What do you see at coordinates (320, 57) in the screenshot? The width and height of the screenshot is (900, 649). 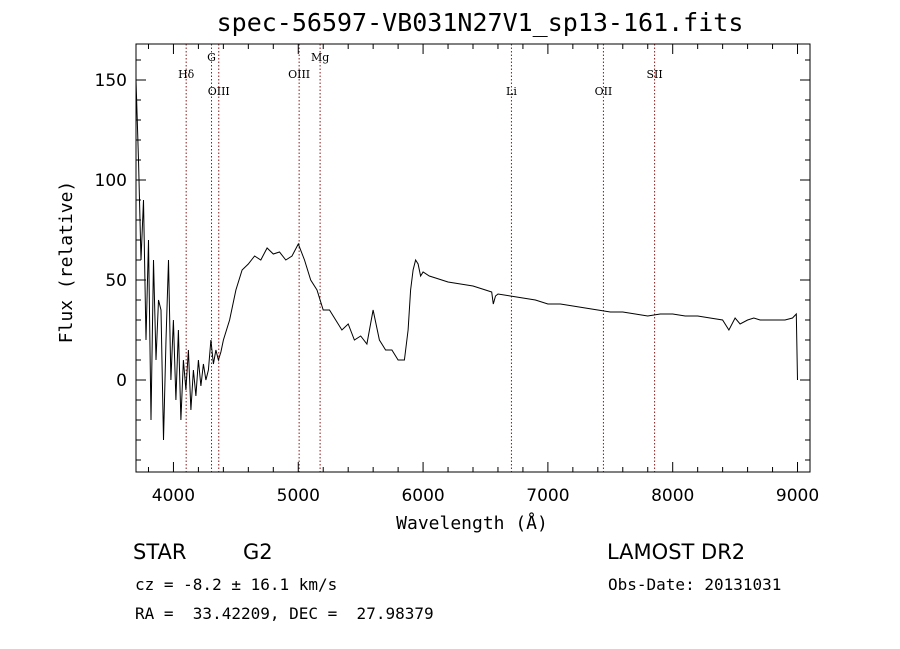 I see `spectral-line-label-4: Mg` at bounding box center [320, 57].